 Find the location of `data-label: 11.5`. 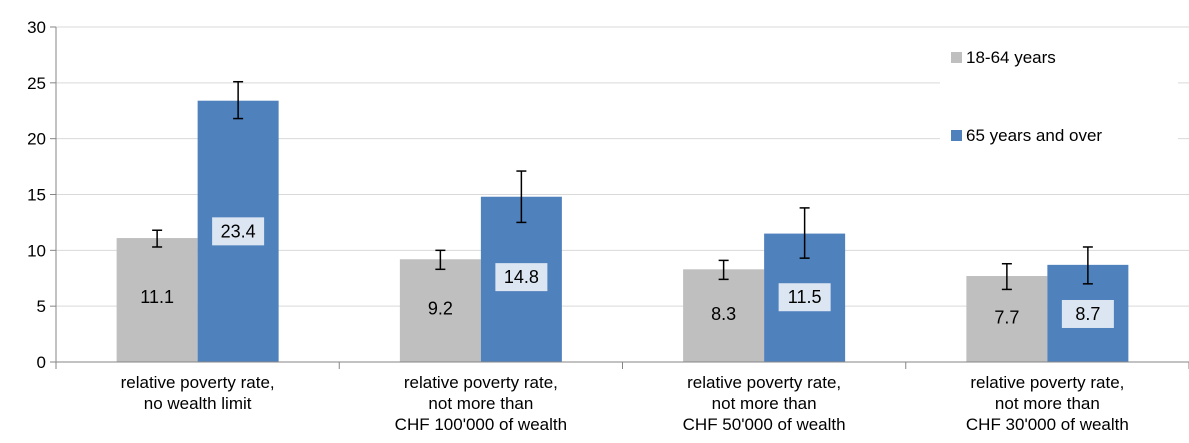

data-label: 11.5 is located at coordinates (805, 297).